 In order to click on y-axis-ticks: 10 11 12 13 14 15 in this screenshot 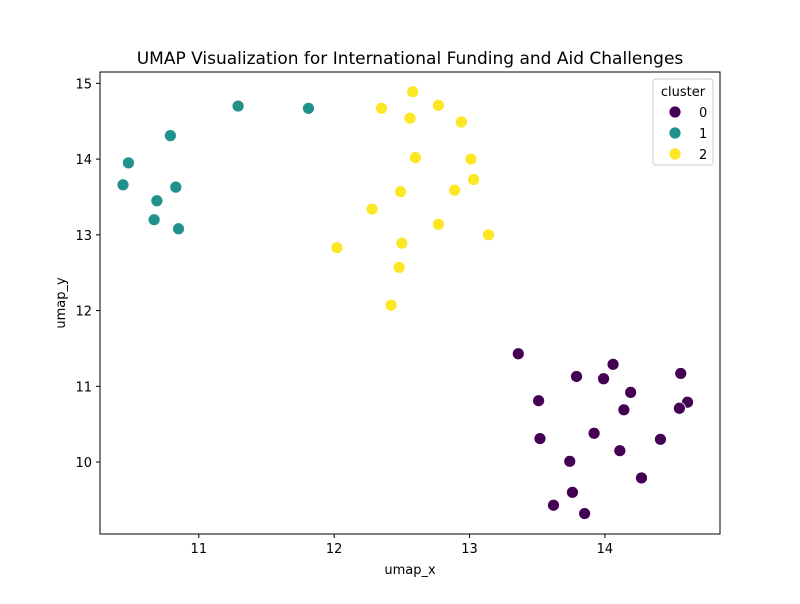, I will do `click(87, 274)`.